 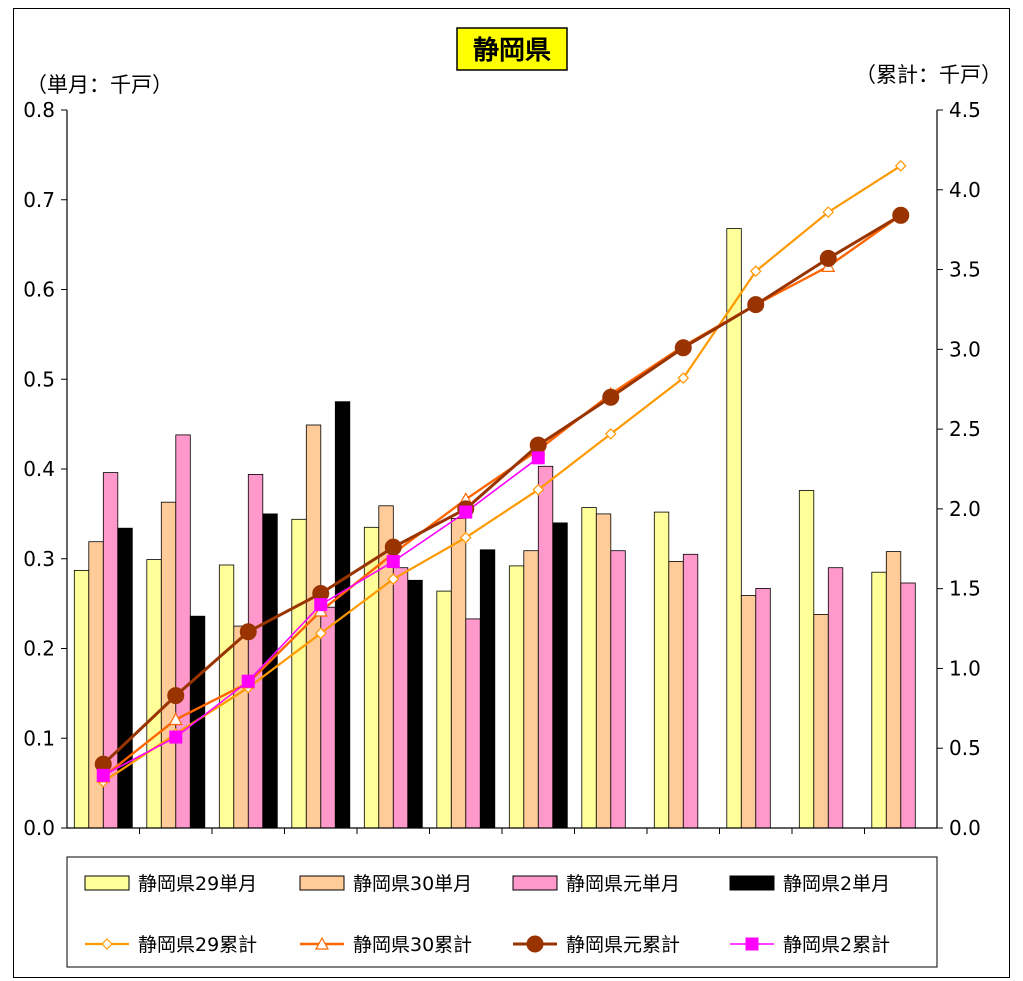 I want to click on legend-label: 静岡県30単月, so click(x=412, y=884).